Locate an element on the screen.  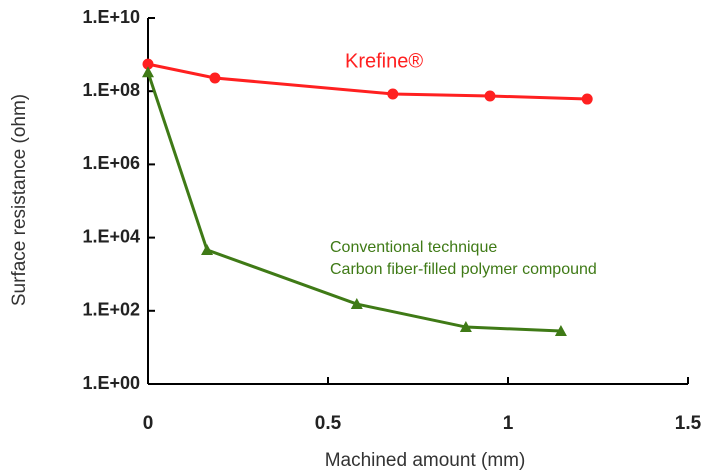
y-tick-label: 1.E+10 is located at coordinates (111, 17).